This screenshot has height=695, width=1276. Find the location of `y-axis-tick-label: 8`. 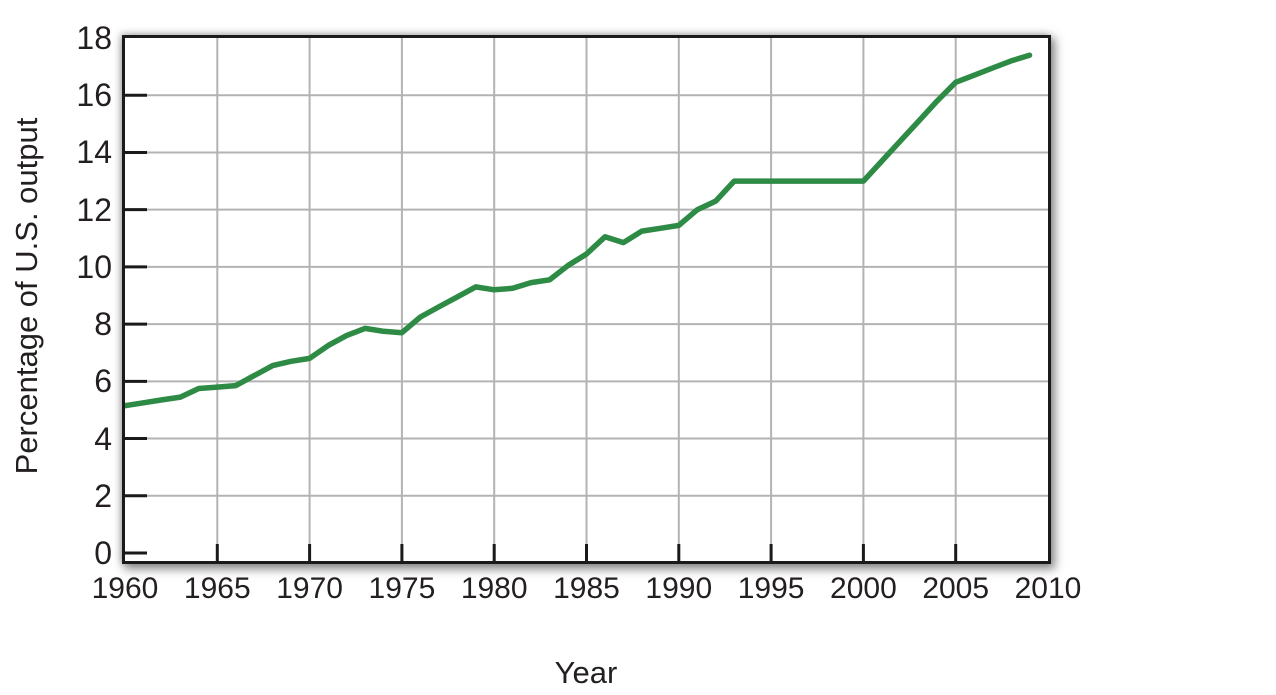

y-axis-tick-label: 8 is located at coordinates (103, 324).